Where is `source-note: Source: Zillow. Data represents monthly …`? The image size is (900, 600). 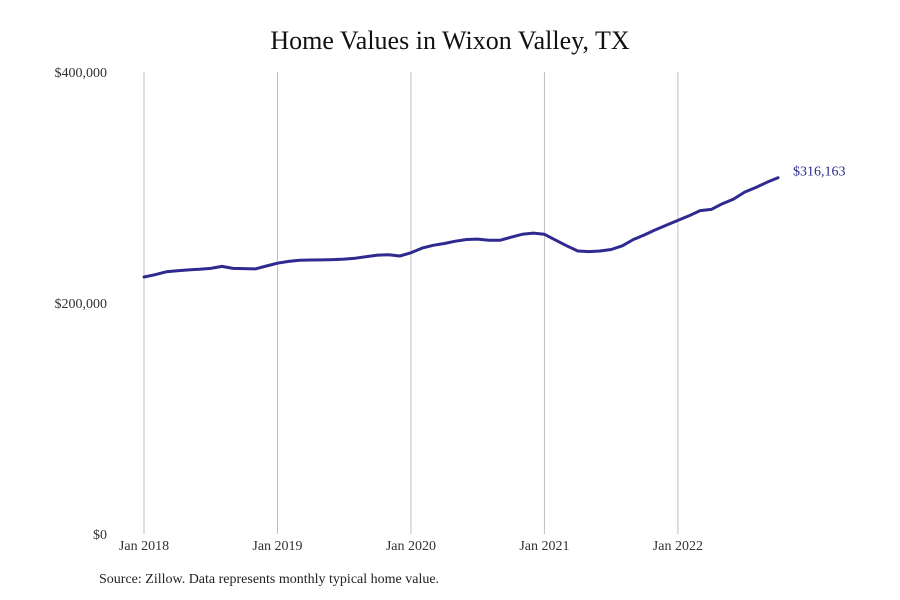
source-note: Source: Zillow. Data represents monthly … is located at coordinates (269, 579).